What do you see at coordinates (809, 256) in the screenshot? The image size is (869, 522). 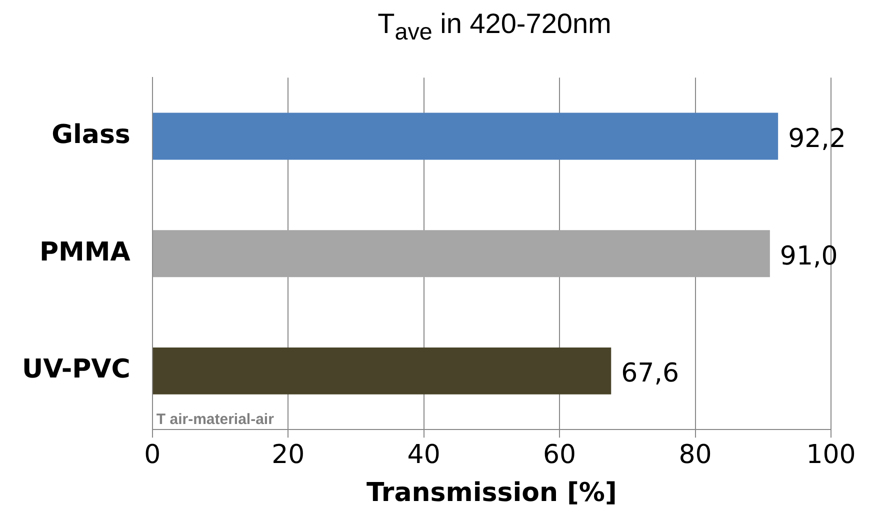 I see `data-label: 91,0` at bounding box center [809, 256].